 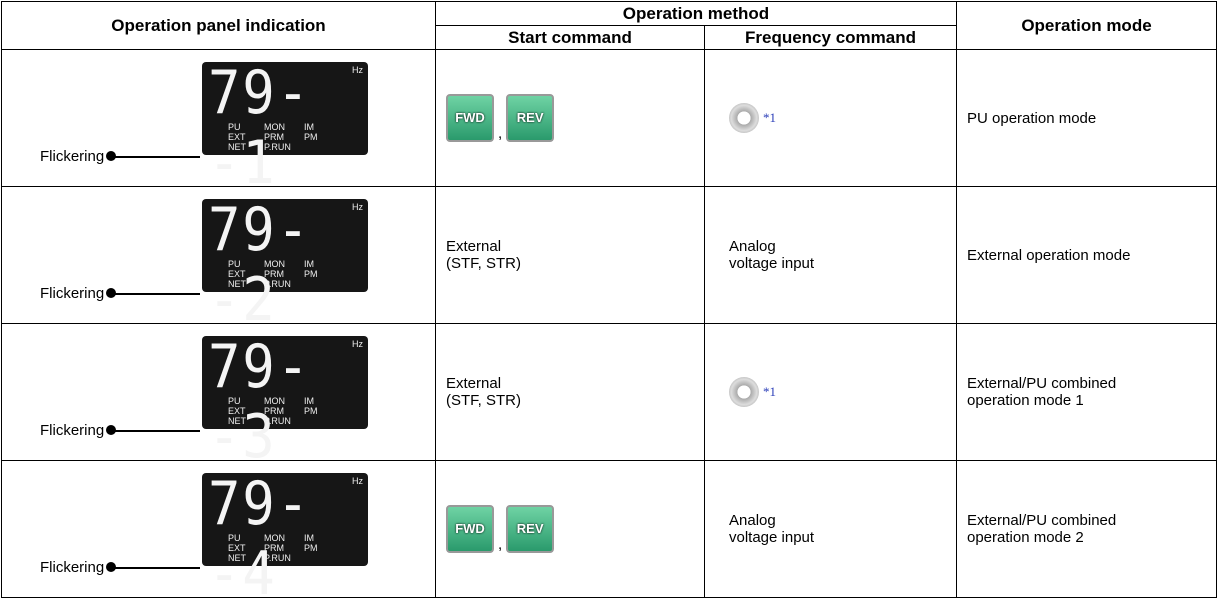 What do you see at coordinates (570, 37) in the screenshot?
I see `header-cell: Start command` at bounding box center [570, 37].